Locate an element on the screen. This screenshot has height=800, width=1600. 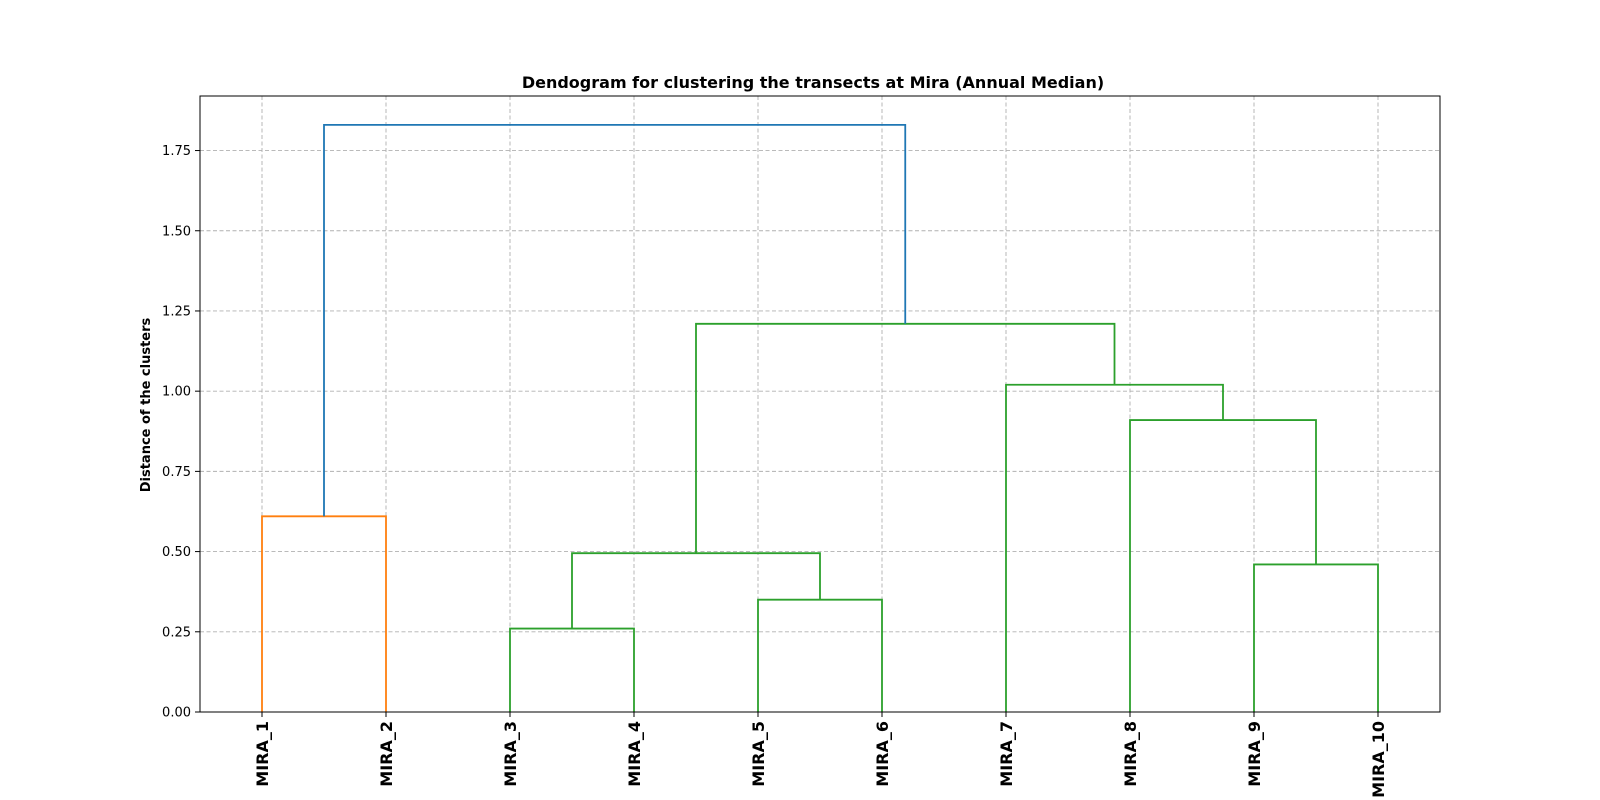
y-tick-label: 1.50 is located at coordinates (176, 231).